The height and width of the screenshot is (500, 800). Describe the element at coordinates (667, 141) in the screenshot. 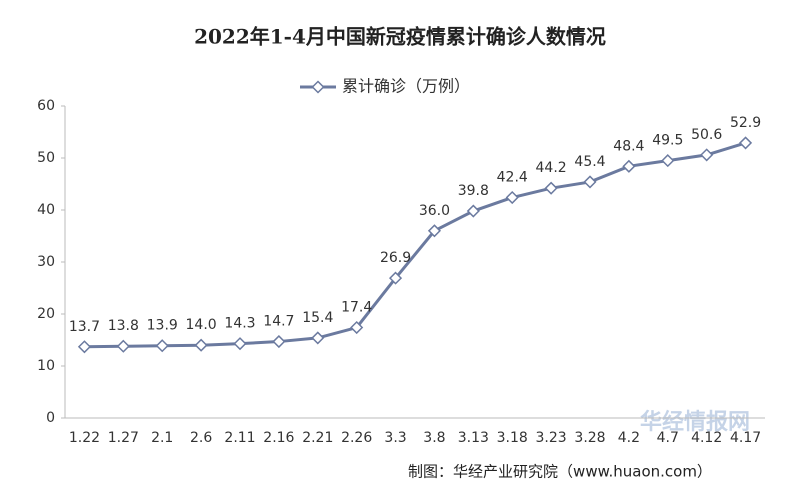

I see `value-label: 49.5` at that location.